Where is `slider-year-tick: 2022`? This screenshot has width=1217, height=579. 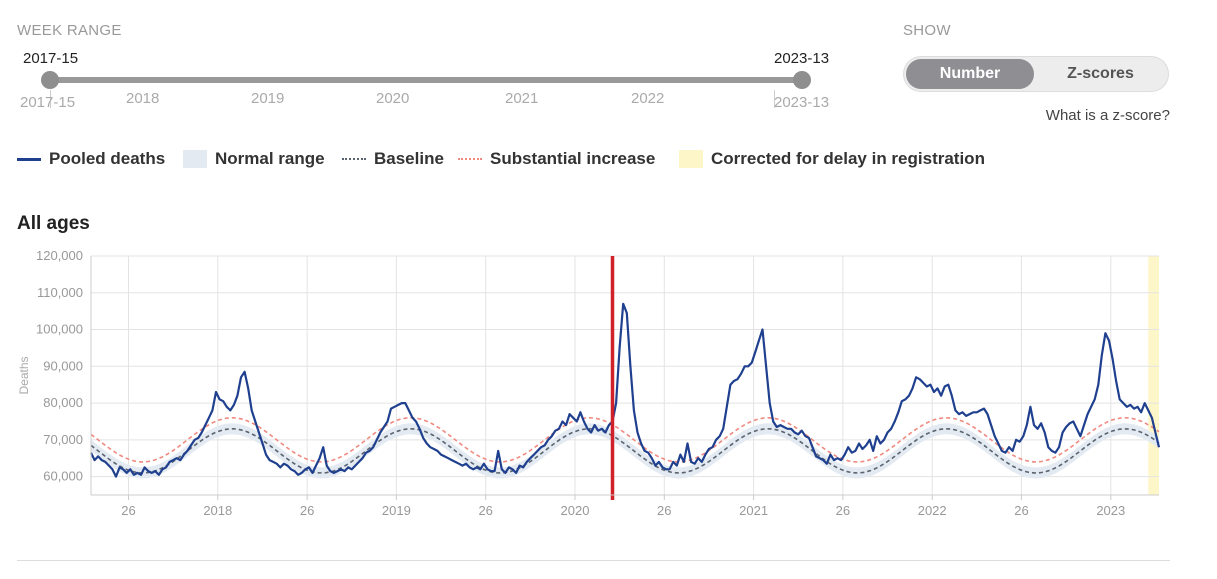
slider-year-tick: 2022 is located at coordinates (648, 98).